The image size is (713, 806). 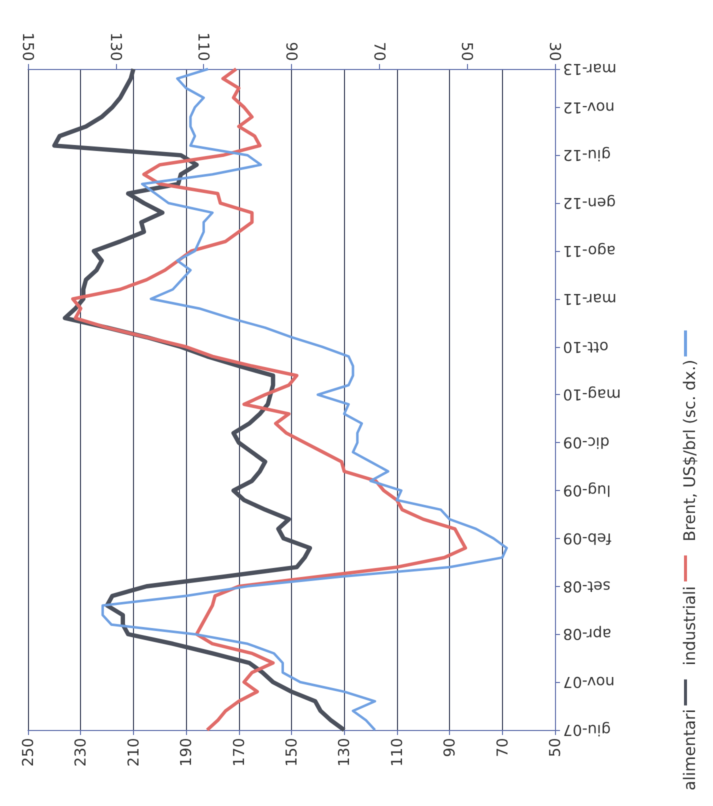 I want to click on x-tick-label: 250, so click(x=28, y=752).